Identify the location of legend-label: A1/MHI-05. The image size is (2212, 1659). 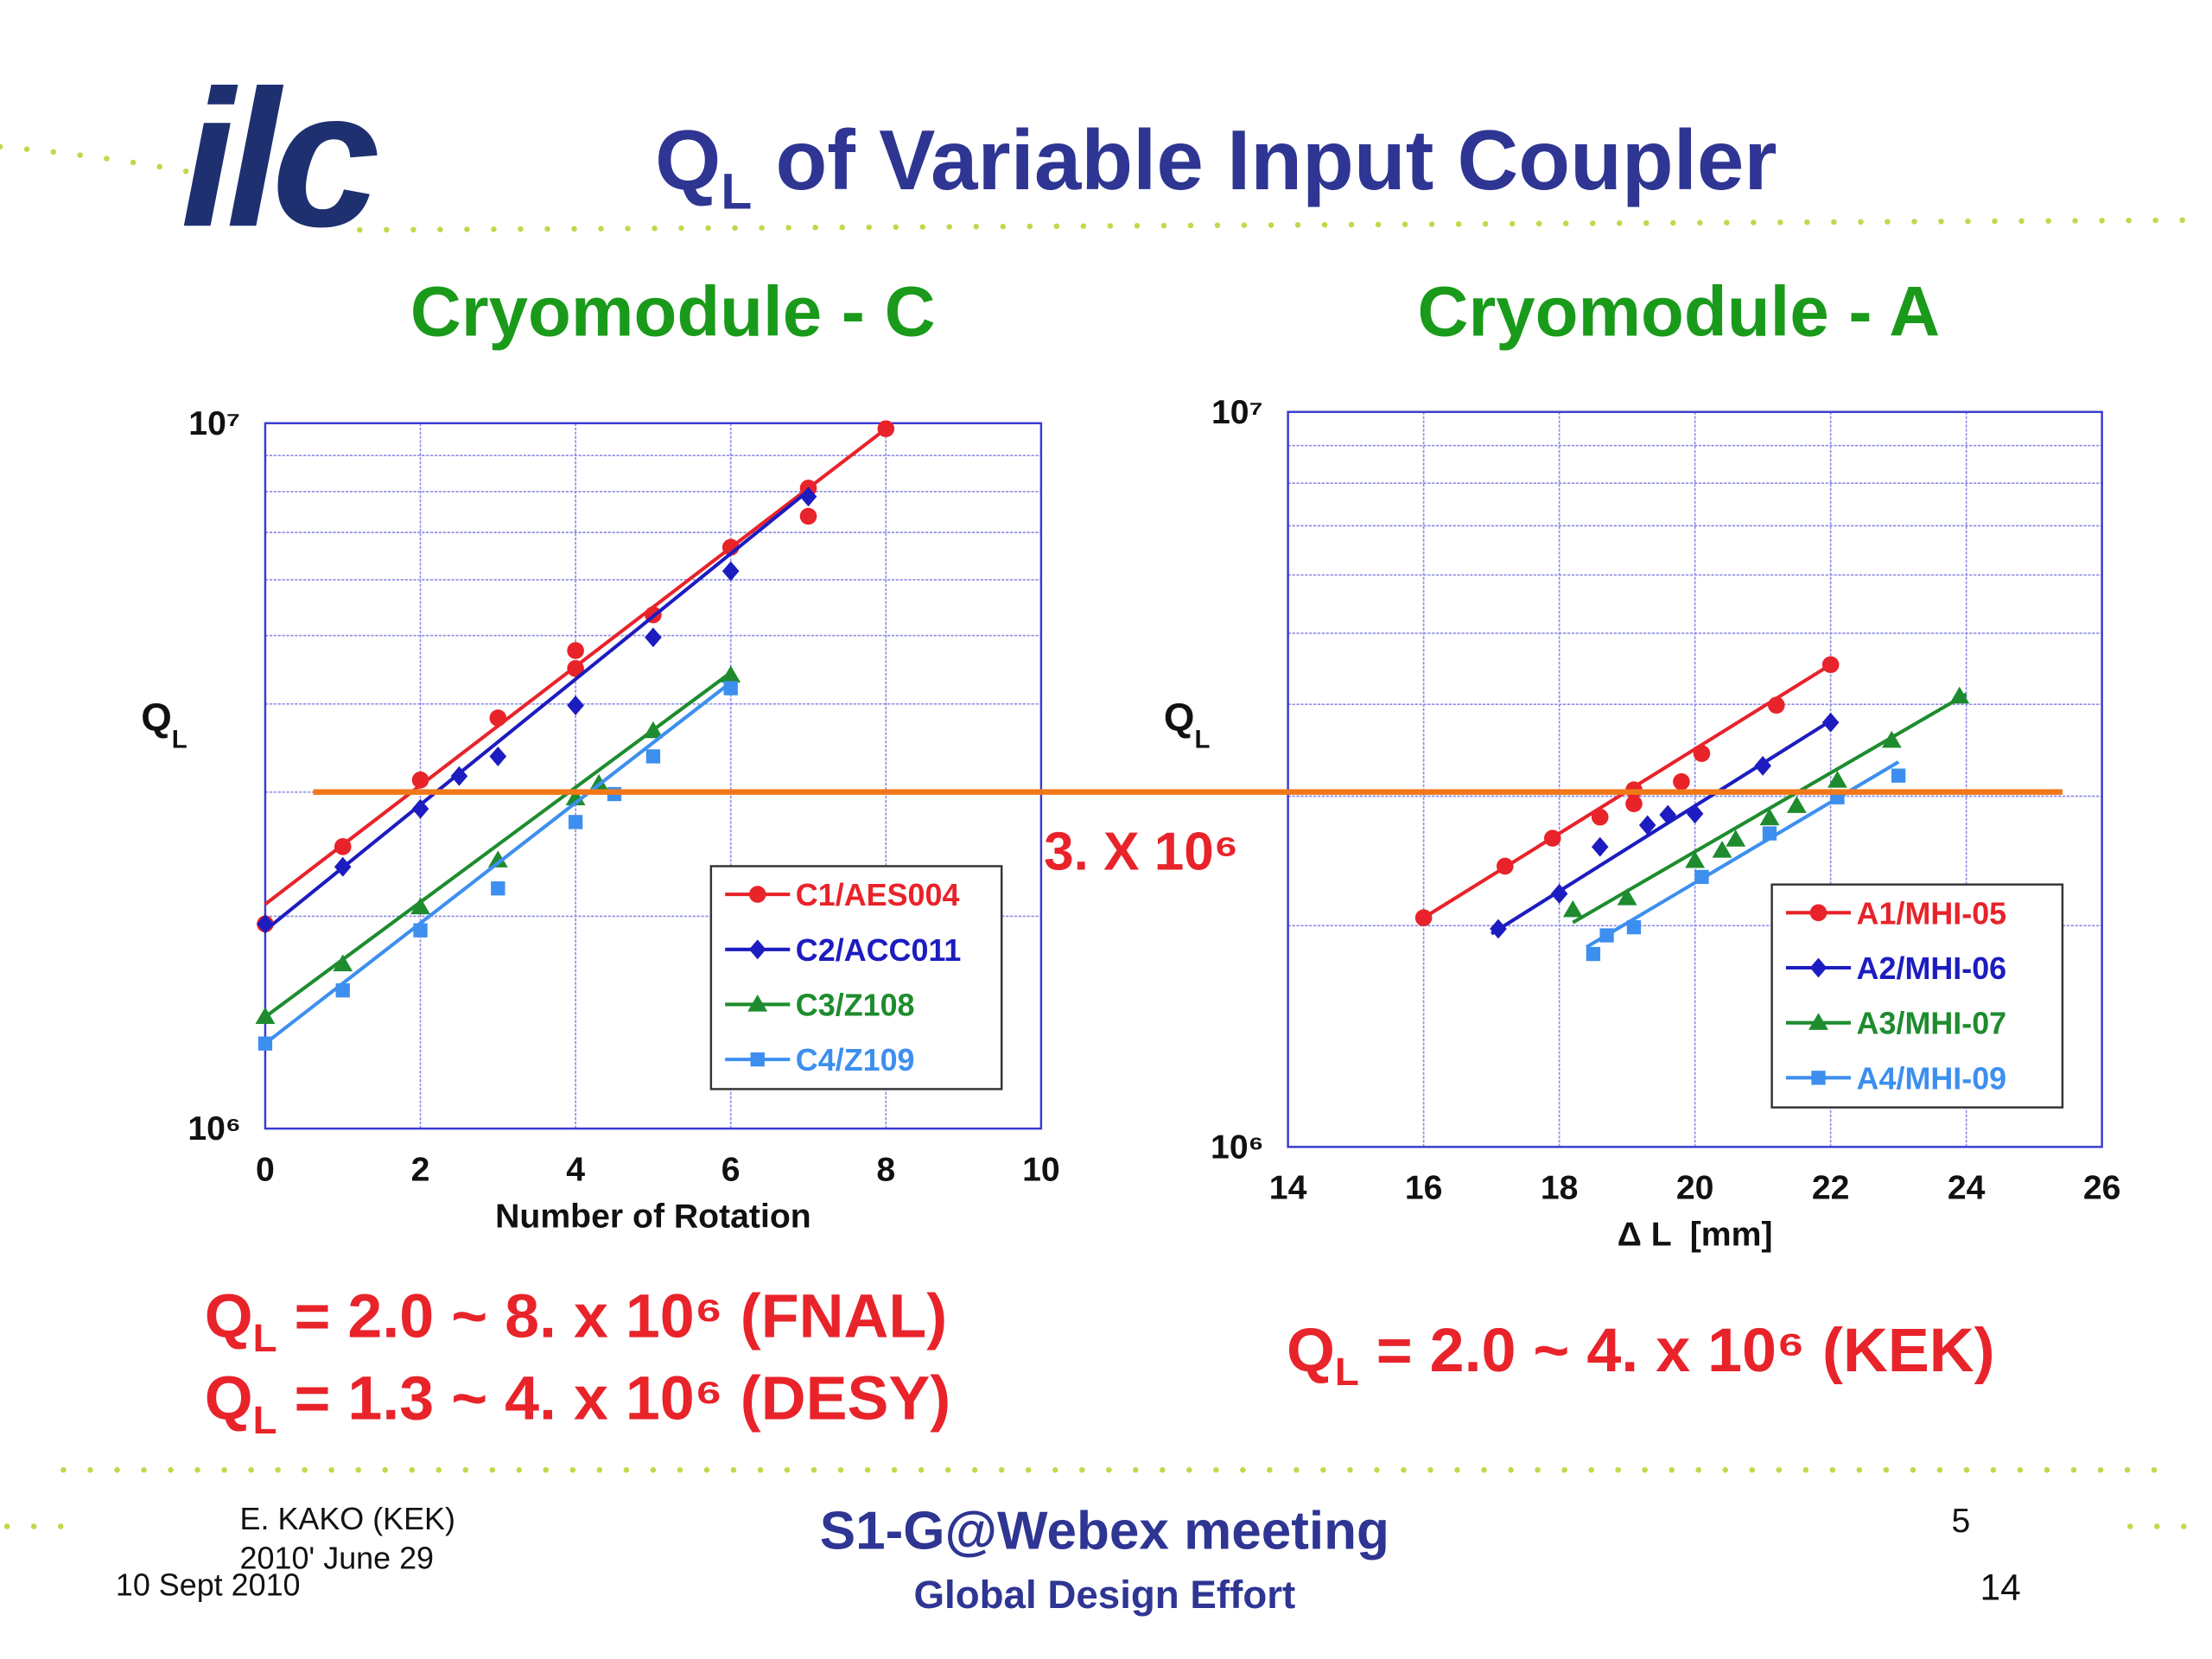
(1932, 913).